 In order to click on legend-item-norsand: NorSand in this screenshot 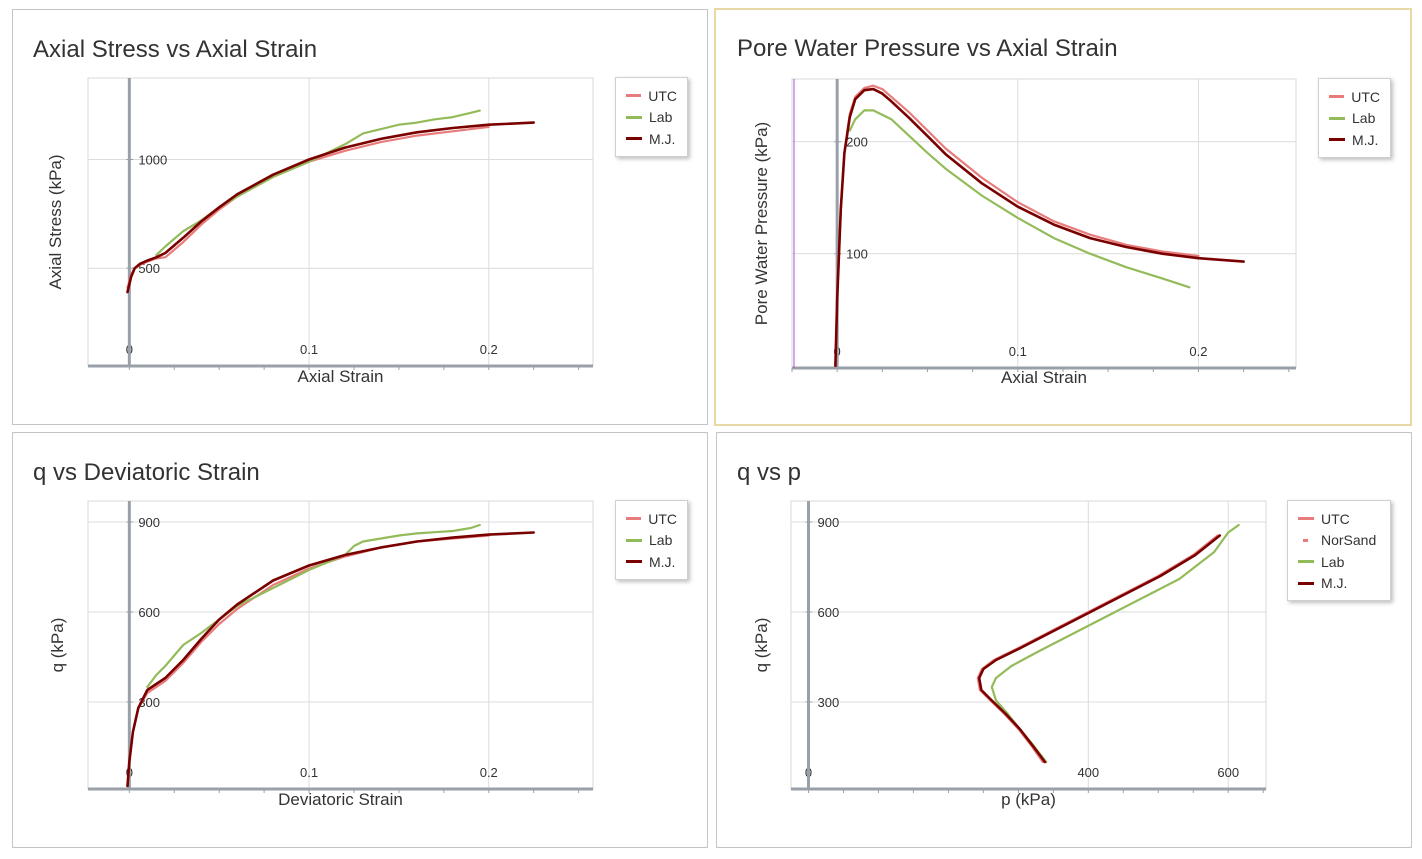, I will do `click(1339, 541)`.